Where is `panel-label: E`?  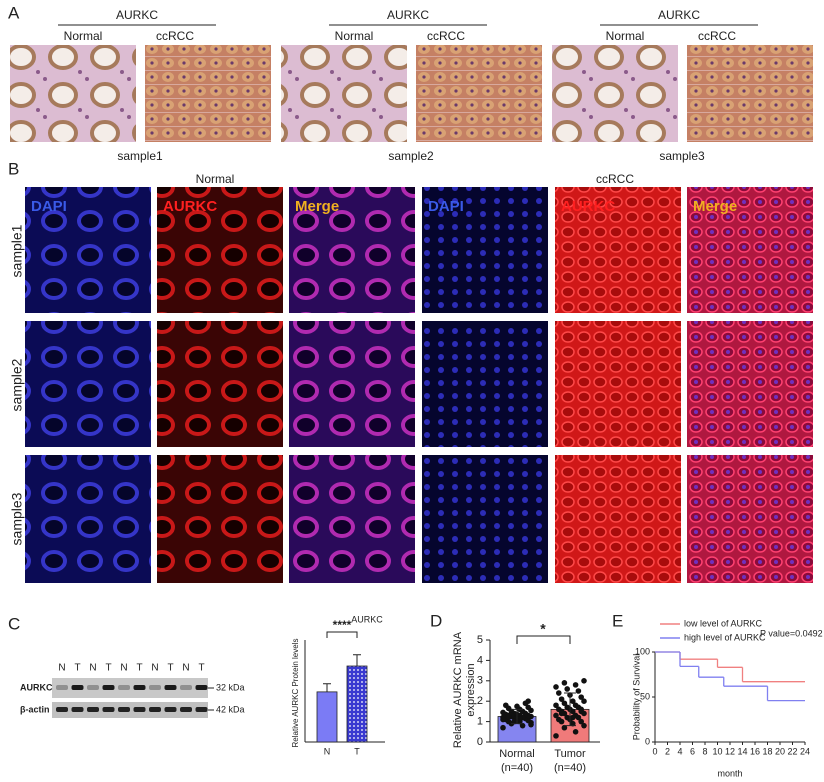 panel-label: E is located at coordinates (617, 620).